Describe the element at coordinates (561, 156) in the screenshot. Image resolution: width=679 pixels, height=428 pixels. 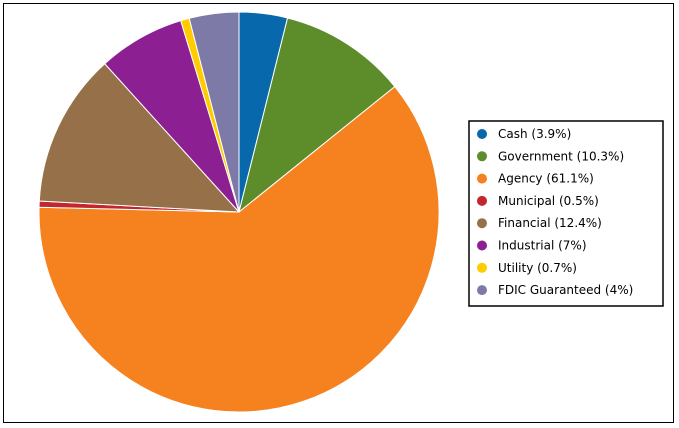
I see `legend-label-government: Government (10.3%)` at that location.